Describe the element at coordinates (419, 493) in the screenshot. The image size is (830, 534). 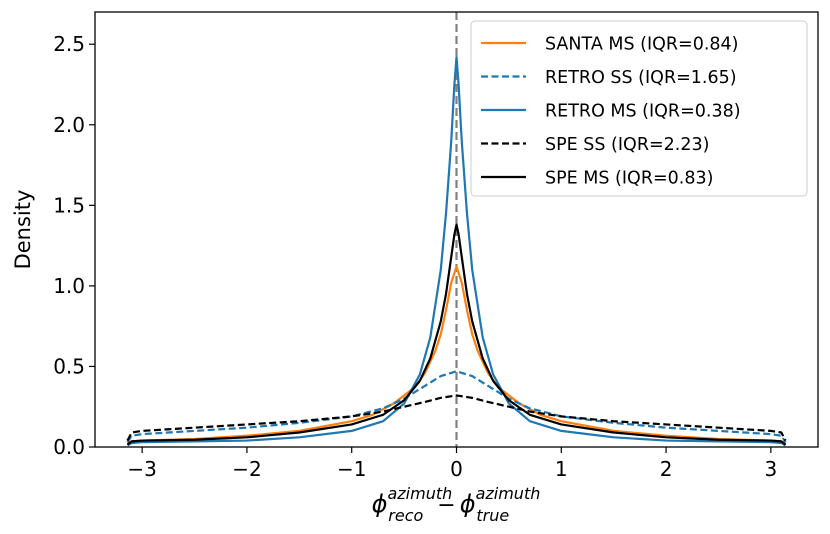
I see `x-axis-label-sup1: azimuth` at that location.